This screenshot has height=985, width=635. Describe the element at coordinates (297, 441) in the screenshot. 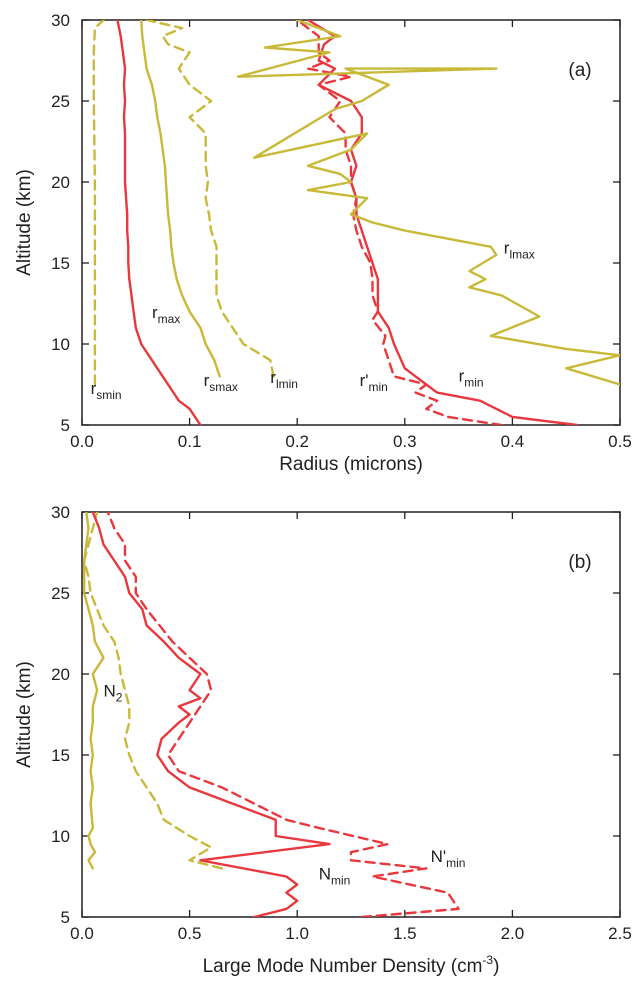

I see `x-tick-label: 0.2` at that location.